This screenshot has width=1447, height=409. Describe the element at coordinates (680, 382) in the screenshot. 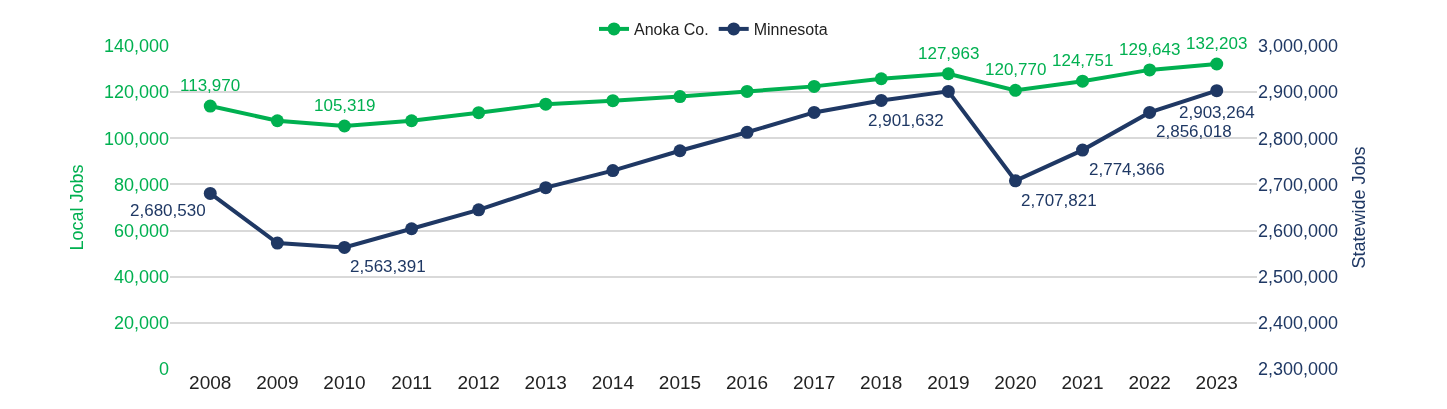

I see `x-tick-label: 2015` at that location.